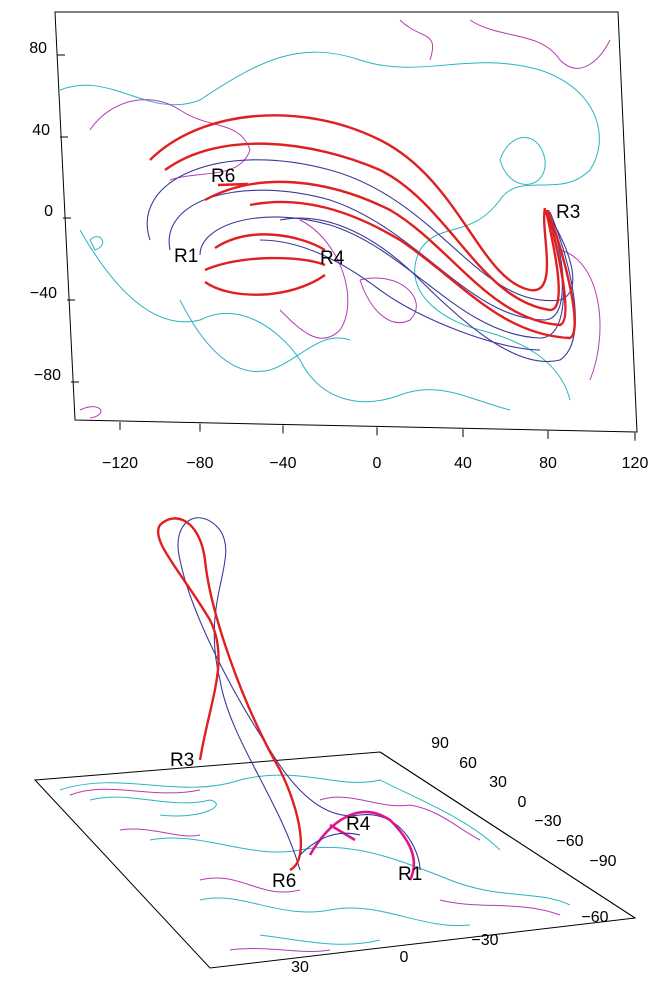 The height and width of the screenshot is (983, 656). Describe the element at coordinates (282, 463) in the screenshot. I see `x-tick-label: −40` at that location.